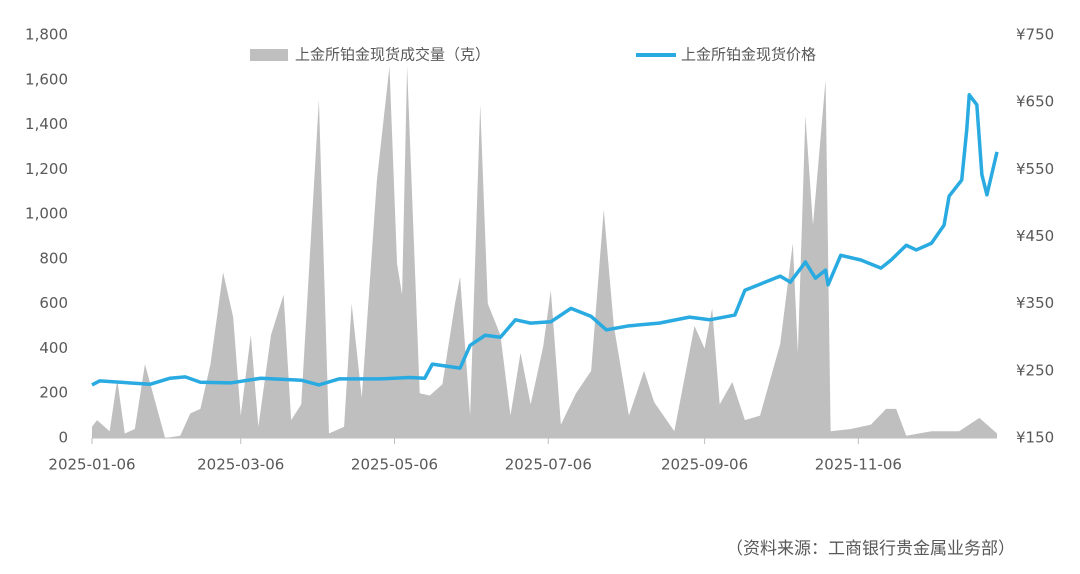  Describe the element at coordinates (1035, 35) in the screenshot. I see `y2-tick-label: ¥750` at that location.